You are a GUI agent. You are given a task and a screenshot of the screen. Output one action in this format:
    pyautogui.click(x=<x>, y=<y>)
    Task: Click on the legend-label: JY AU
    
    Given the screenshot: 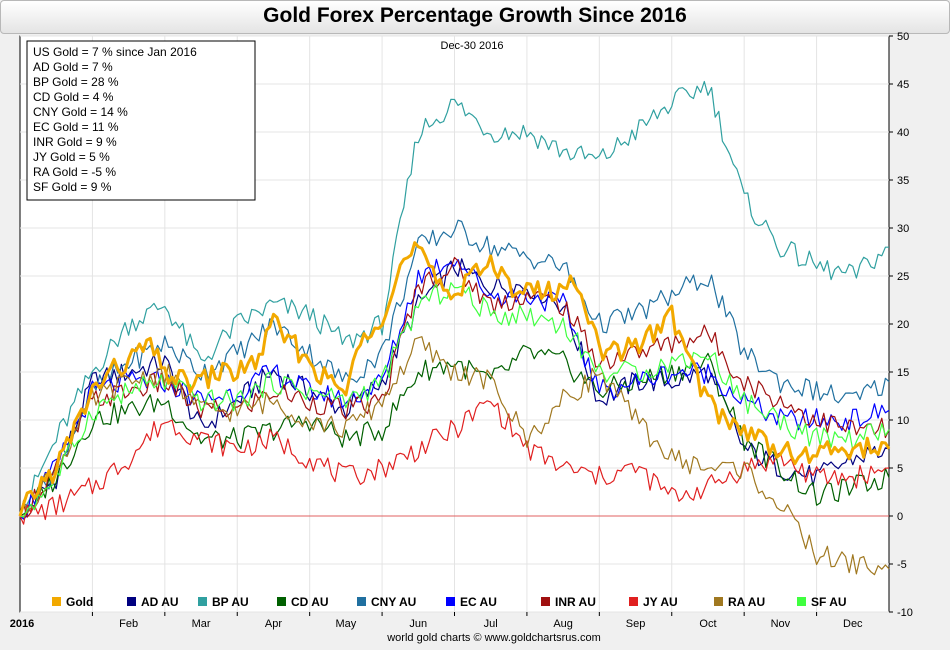 What is the action you would take?
    pyautogui.click(x=660, y=602)
    